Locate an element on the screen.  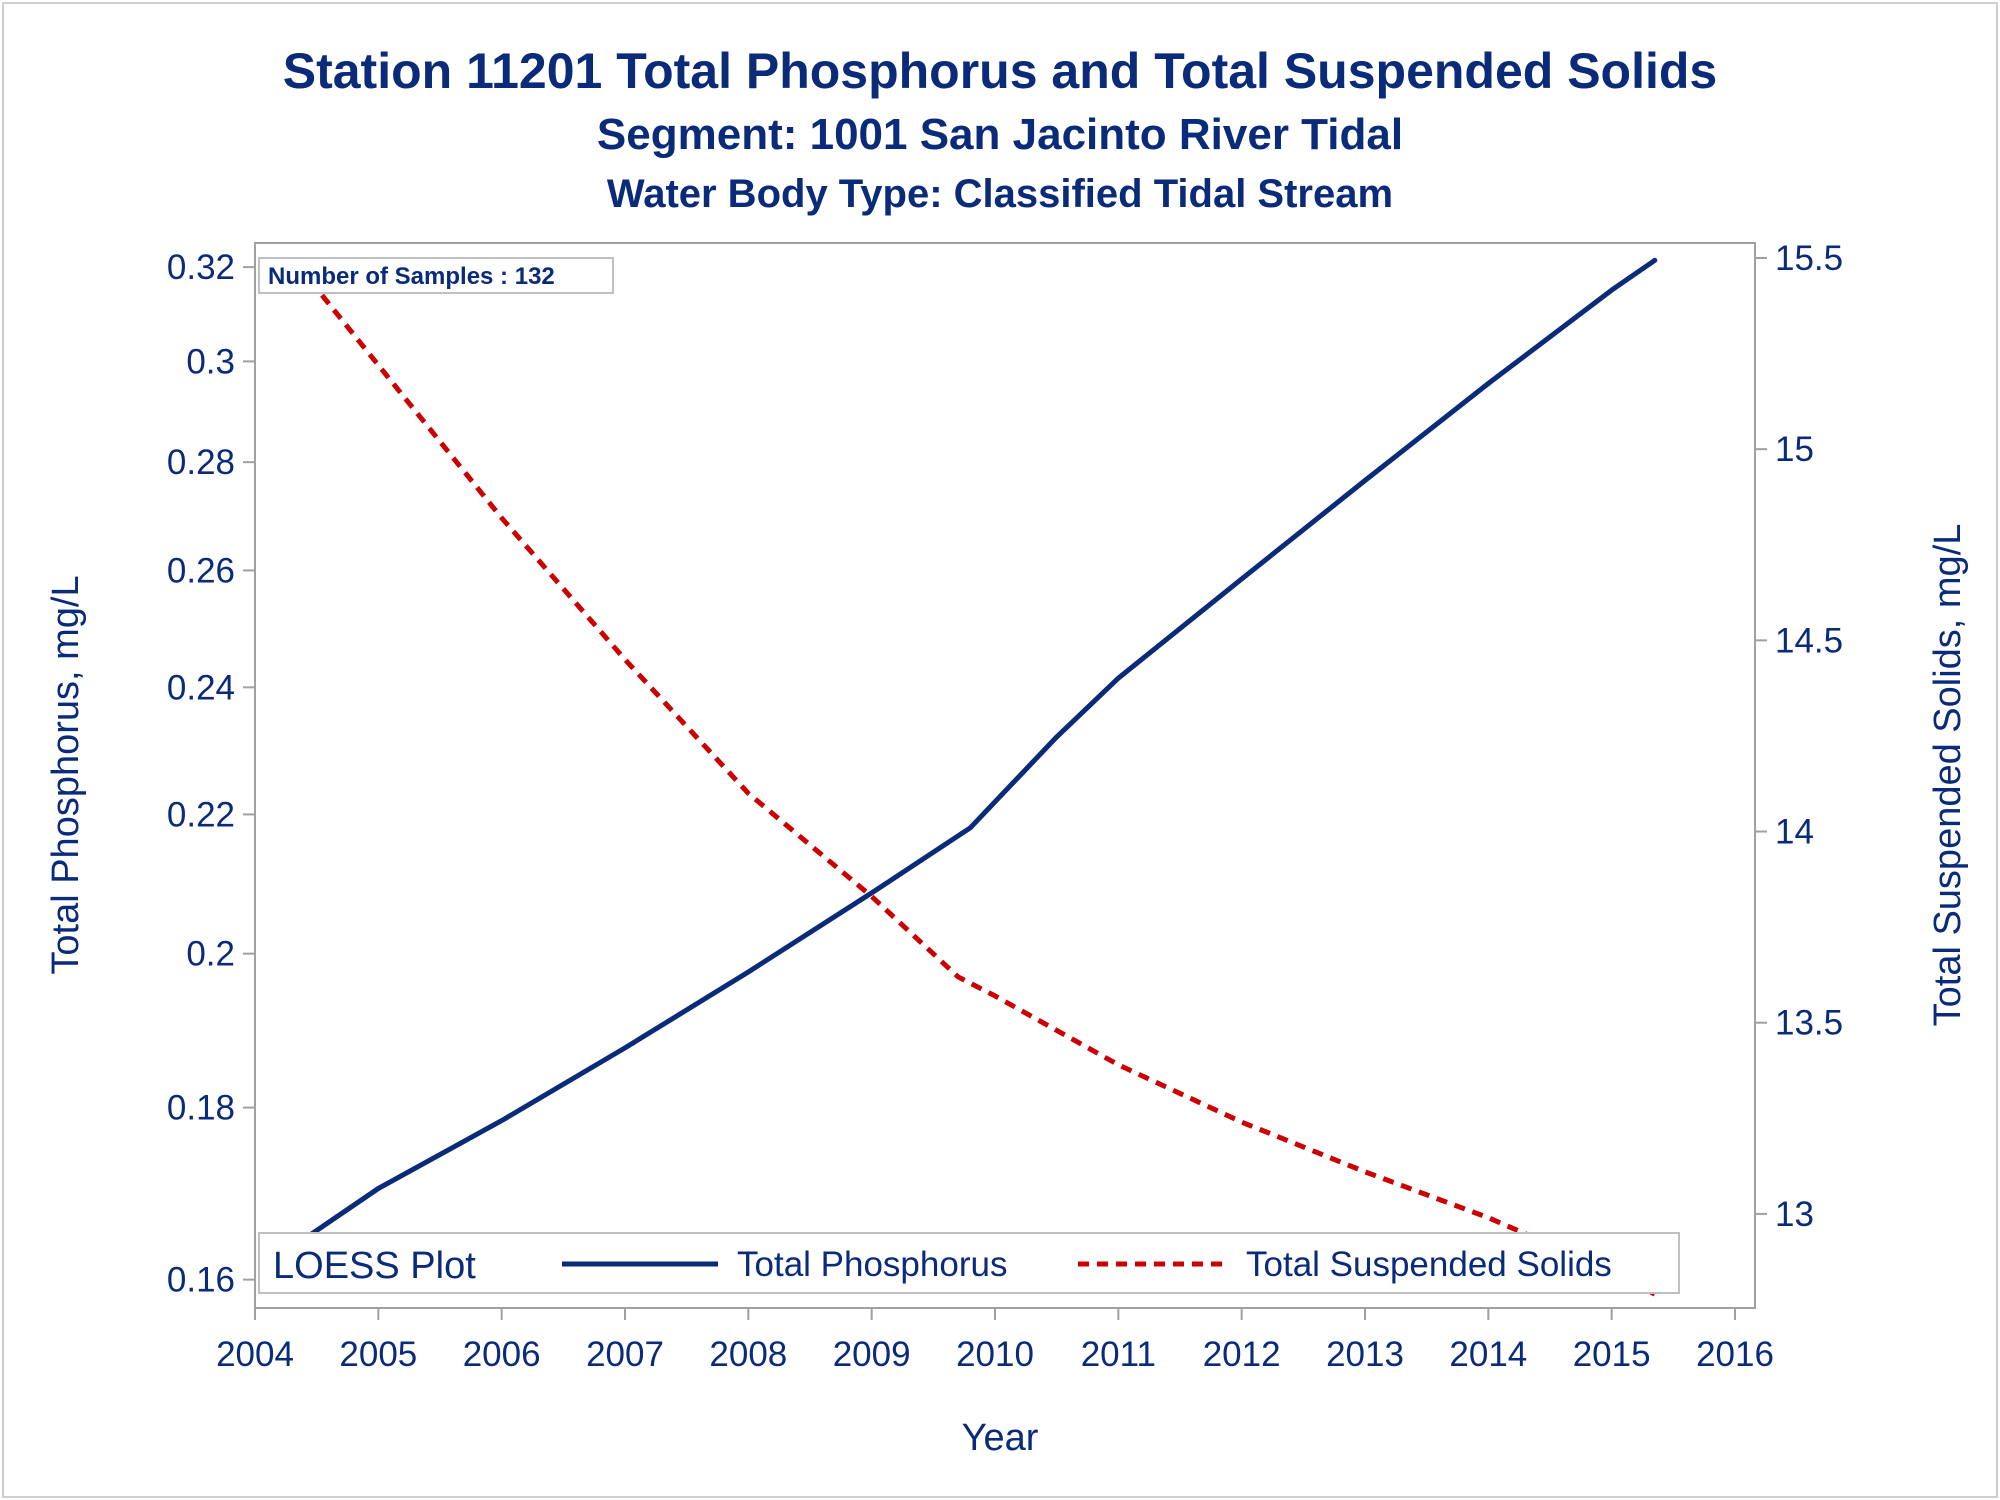
x-tick-label: 2013 is located at coordinates (1365, 1354).